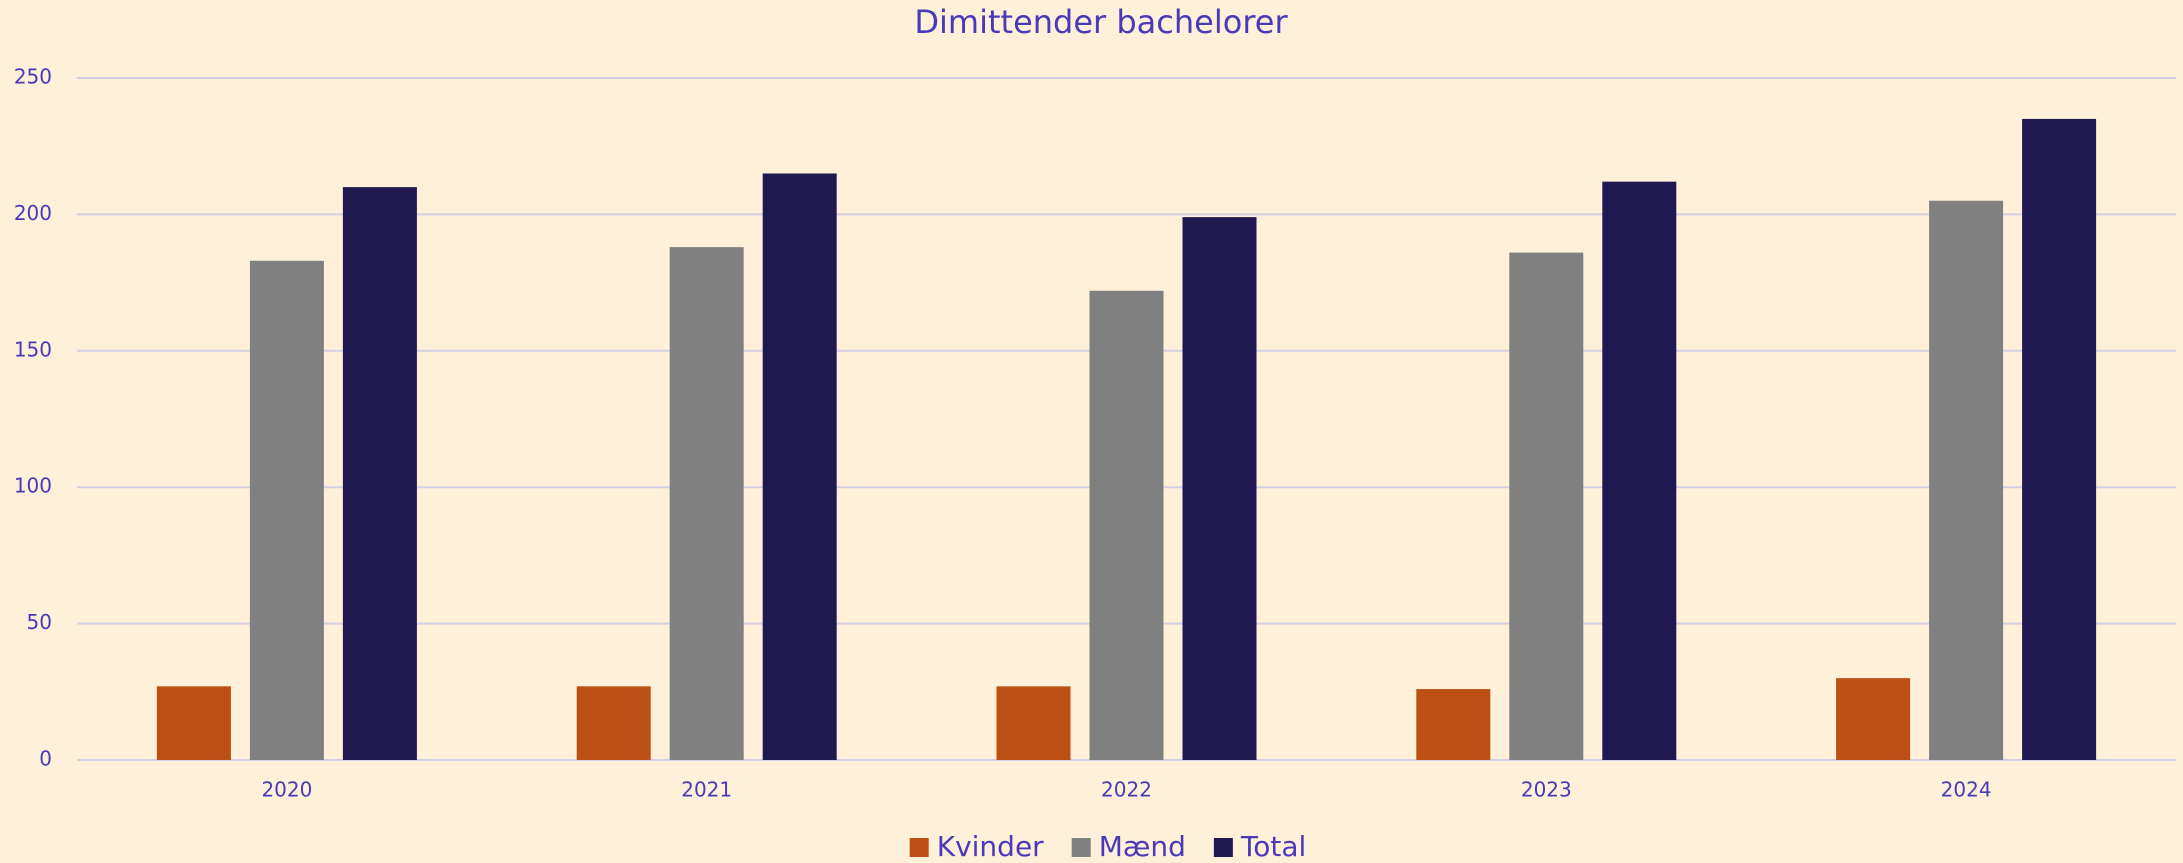 The width and height of the screenshot is (2183, 863). I want to click on y-tick-label: 150, so click(33, 349).